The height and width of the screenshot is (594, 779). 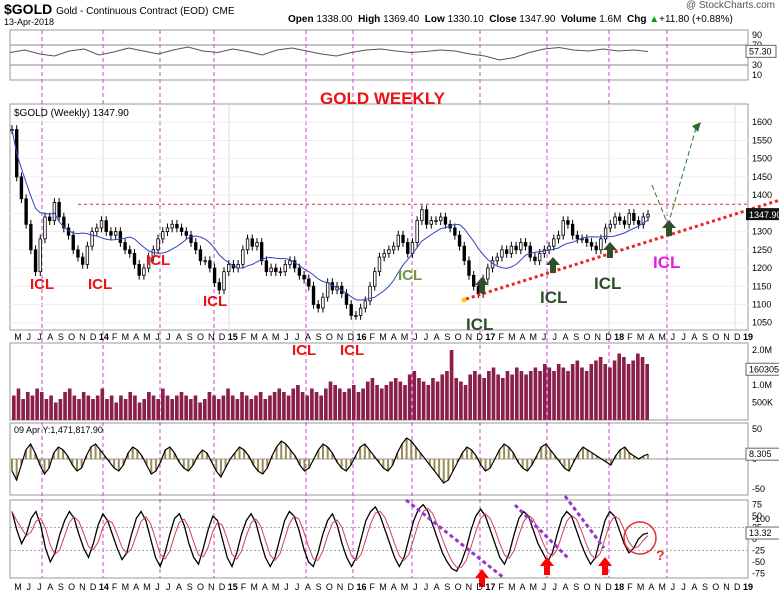 I want to click on x-tick-label-bottom: 15, so click(x=233, y=587).